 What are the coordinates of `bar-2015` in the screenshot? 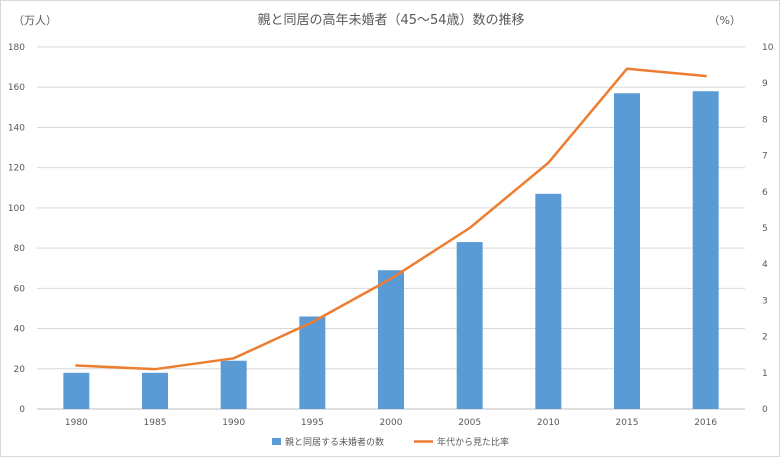 It's located at (627, 251).